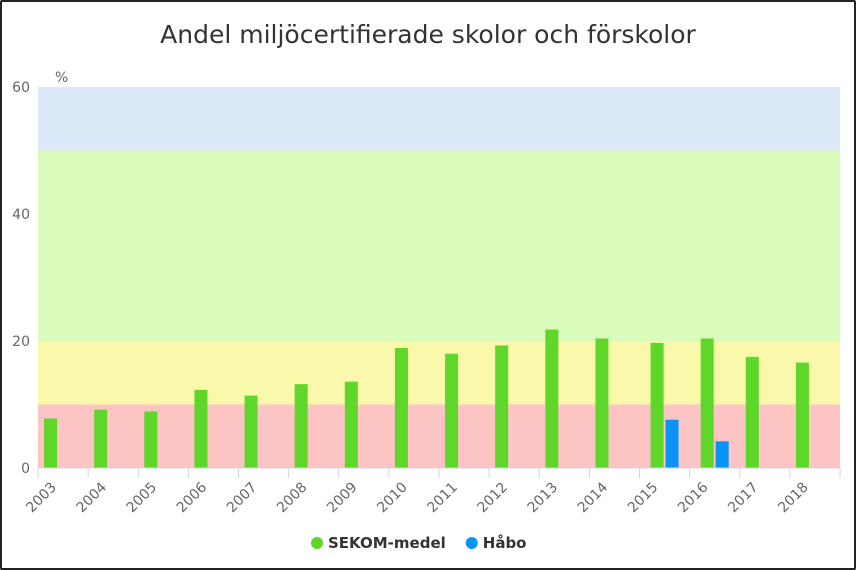  I want to click on bar-sekom-medel-2017, so click(752, 412).